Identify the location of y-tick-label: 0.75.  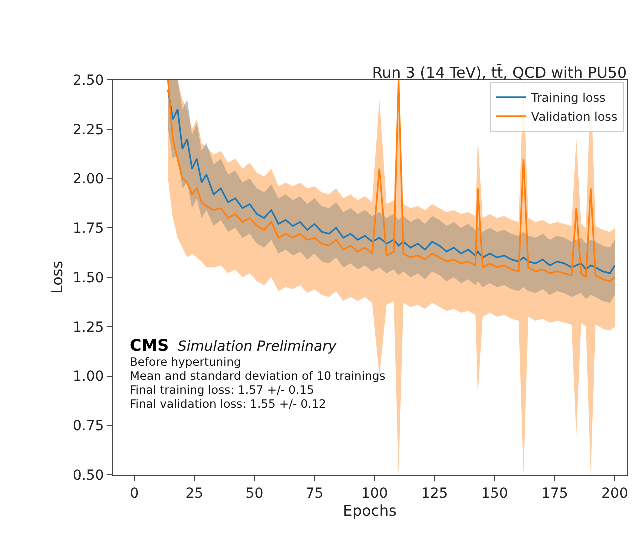
(88, 426).